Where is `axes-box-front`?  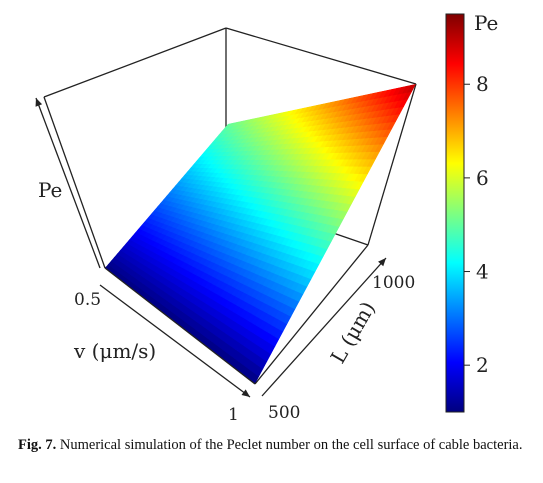
axes-box-front is located at coordinates (236, 314).